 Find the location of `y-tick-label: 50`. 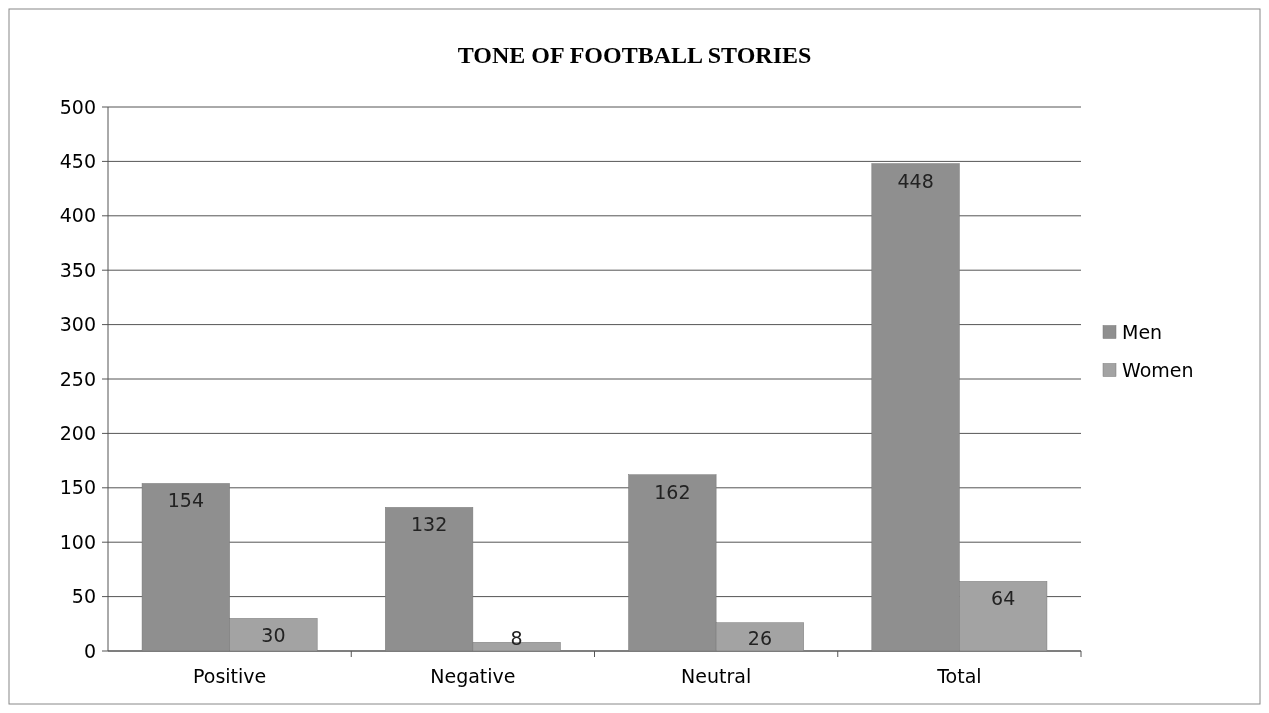

y-tick-label: 50 is located at coordinates (83, 596).